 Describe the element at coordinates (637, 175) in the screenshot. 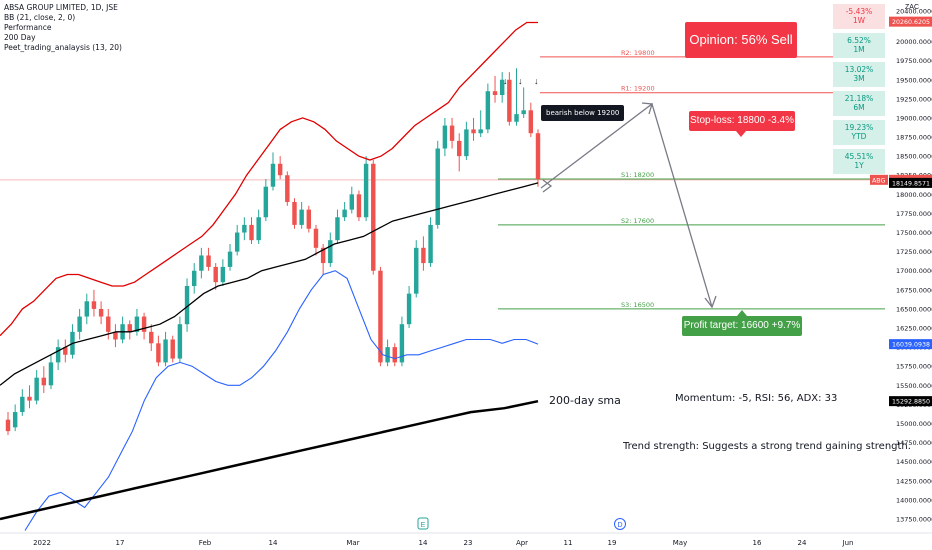

I see `level-label: S1: 18200` at that location.